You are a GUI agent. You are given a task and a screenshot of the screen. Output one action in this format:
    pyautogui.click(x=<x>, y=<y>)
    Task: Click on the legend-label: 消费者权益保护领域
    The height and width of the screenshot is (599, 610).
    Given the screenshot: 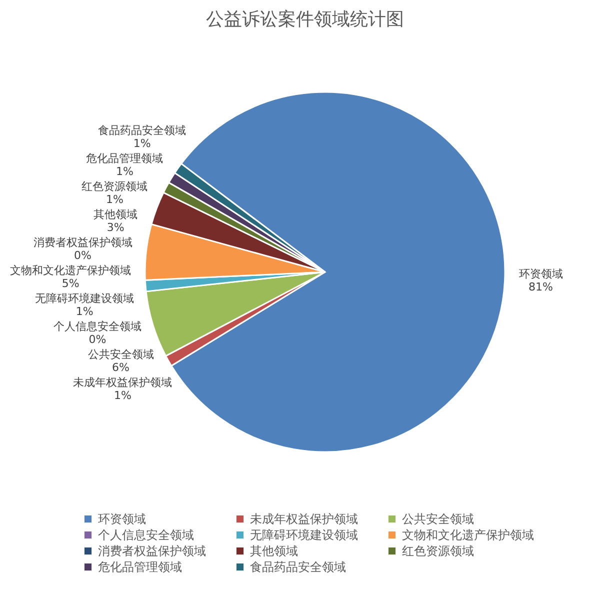 What is the action you would take?
    pyautogui.click(x=152, y=551)
    